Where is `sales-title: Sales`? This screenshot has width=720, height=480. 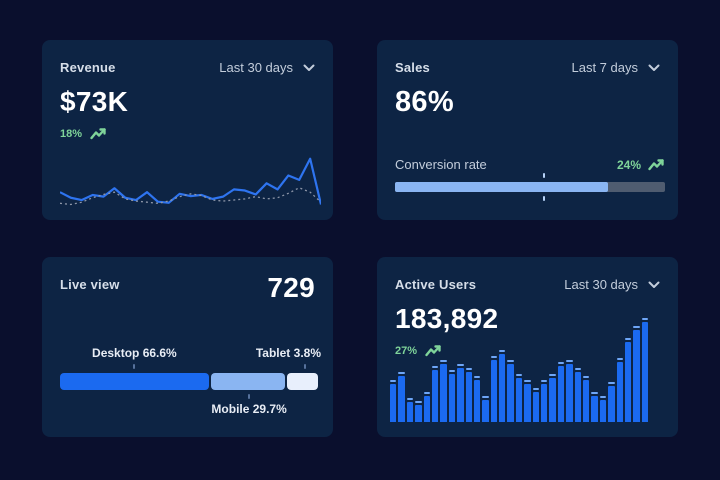
sales-title: Sales is located at coordinates (412, 67).